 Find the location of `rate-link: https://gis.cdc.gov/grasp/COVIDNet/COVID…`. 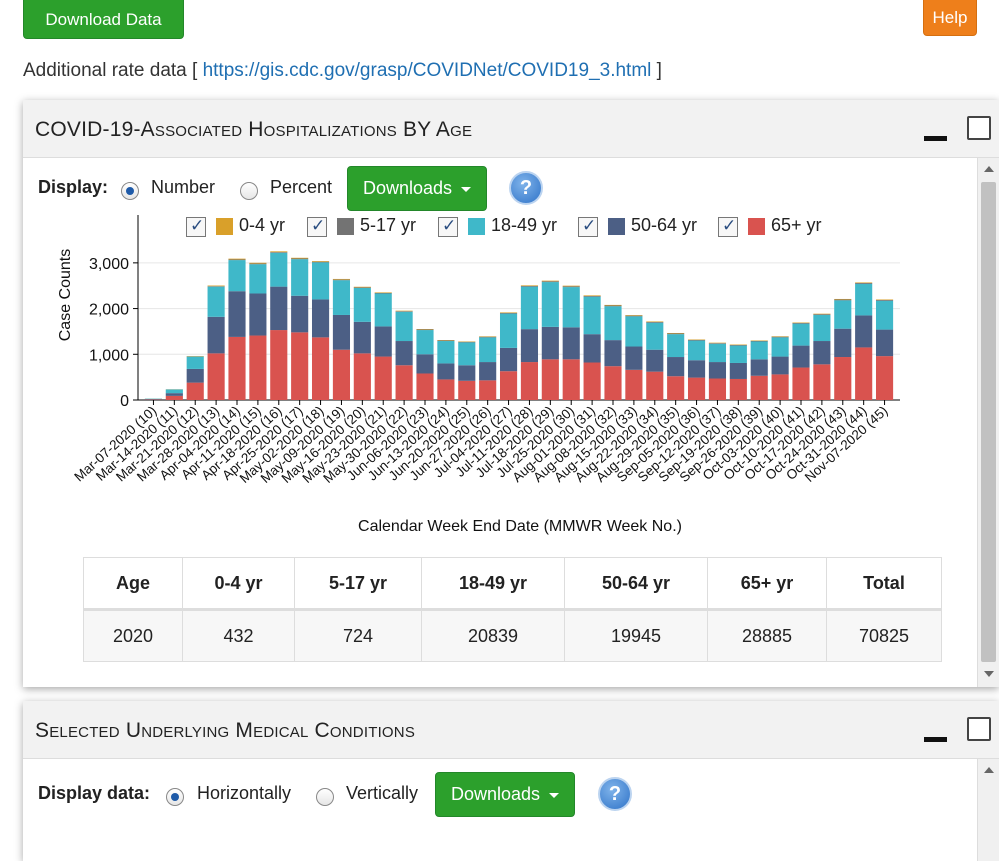

rate-link: https://gis.cdc.gov/grasp/COVIDNet/COVID… is located at coordinates (427, 70).